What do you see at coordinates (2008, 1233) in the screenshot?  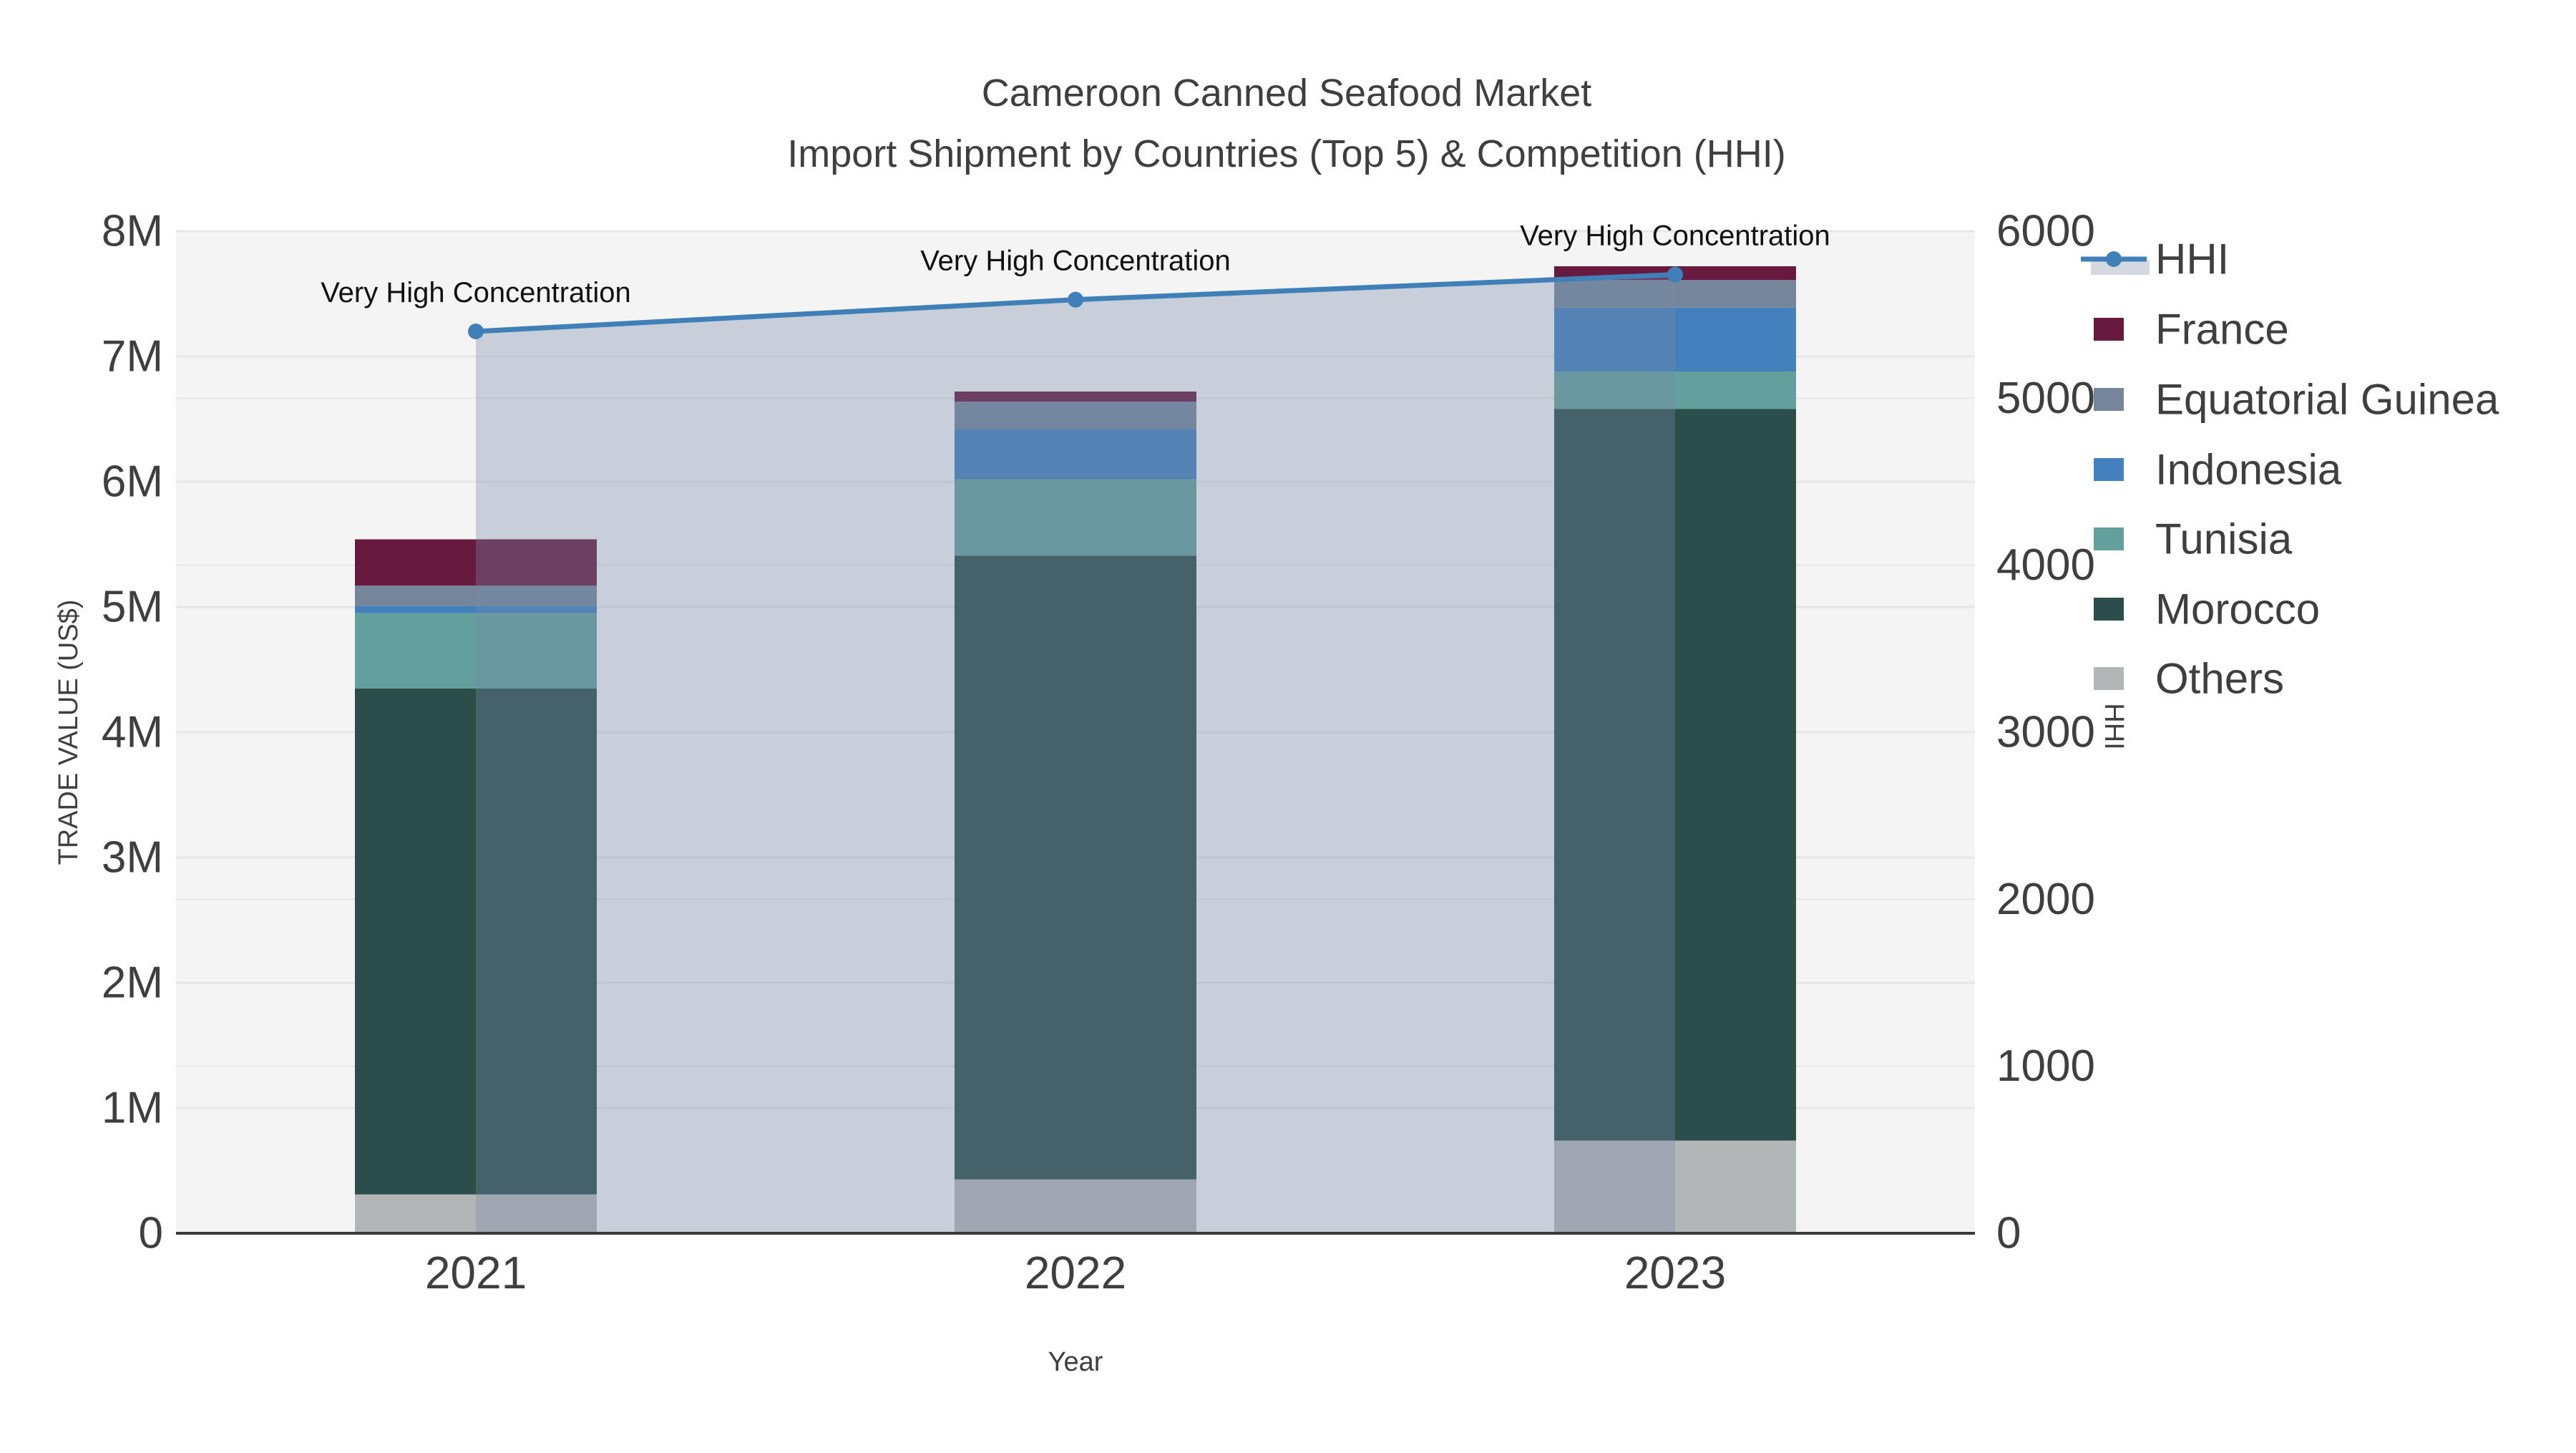 I see `right-tick-0: 0` at bounding box center [2008, 1233].